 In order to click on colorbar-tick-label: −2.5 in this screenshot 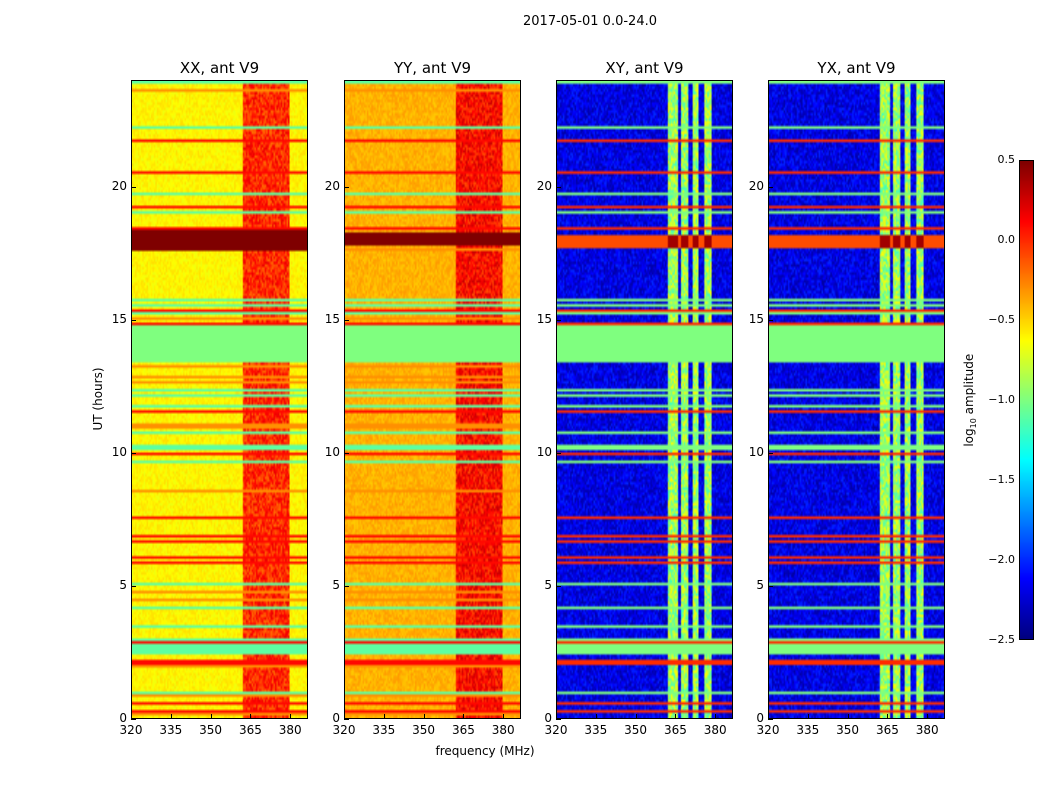, I will do `click(1001, 639)`.